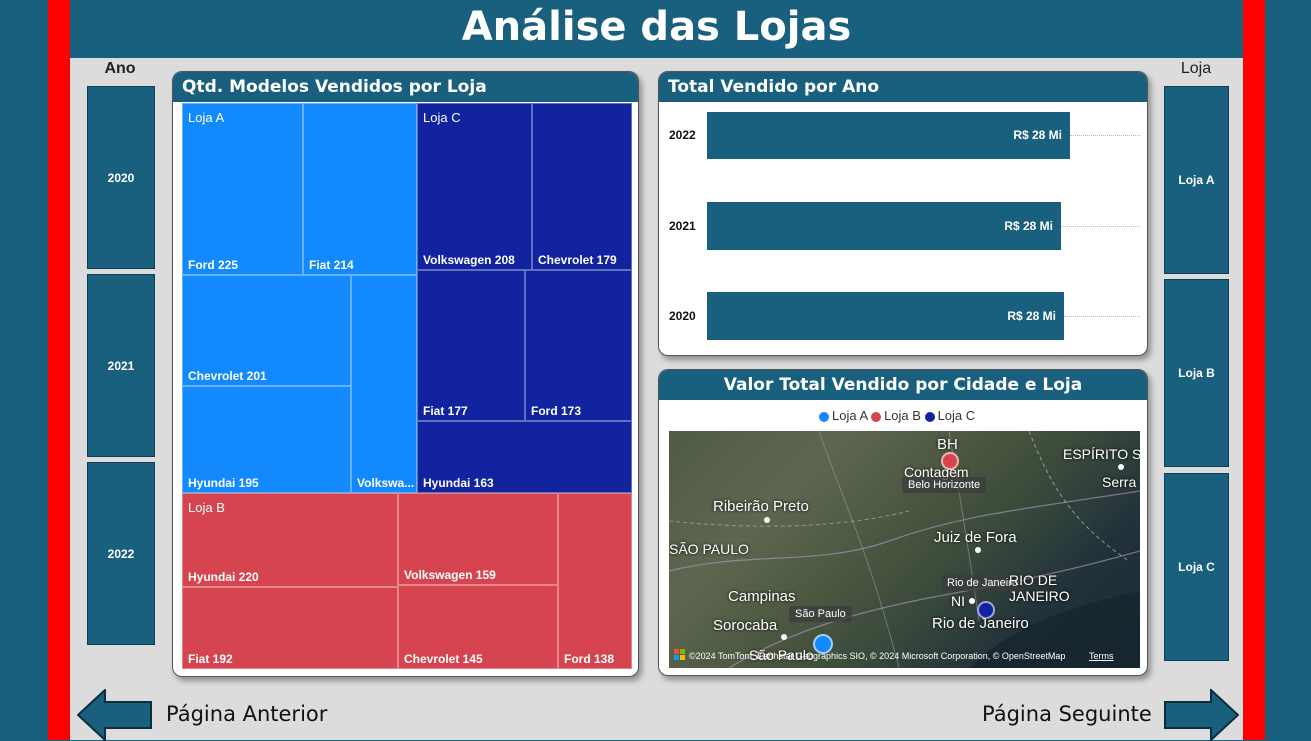 Image resolution: width=1311 pixels, height=741 pixels. Describe the element at coordinates (210, 659) in the screenshot. I see `tile-label: Fiat 192` at that location.